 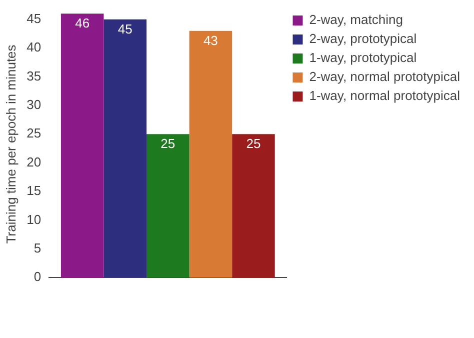 What do you see at coordinates (34, 162) in the screenshot?
I see `y-tick-label: 20` at bounding box center [34, 162].